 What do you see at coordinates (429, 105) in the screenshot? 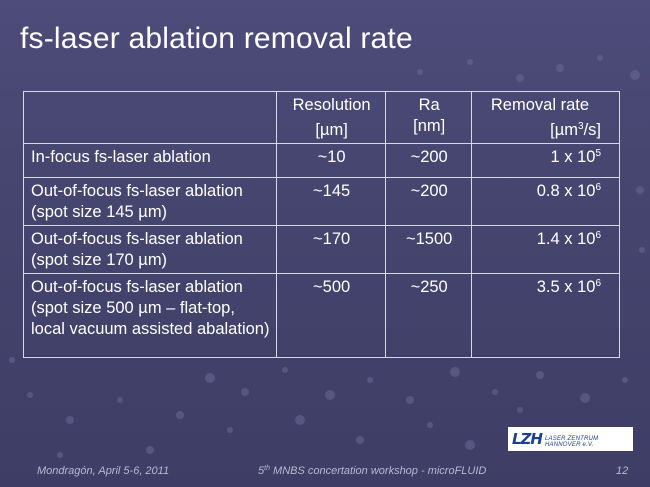
I see `header-ra-label: Ra` at bounding box center [429, 105].